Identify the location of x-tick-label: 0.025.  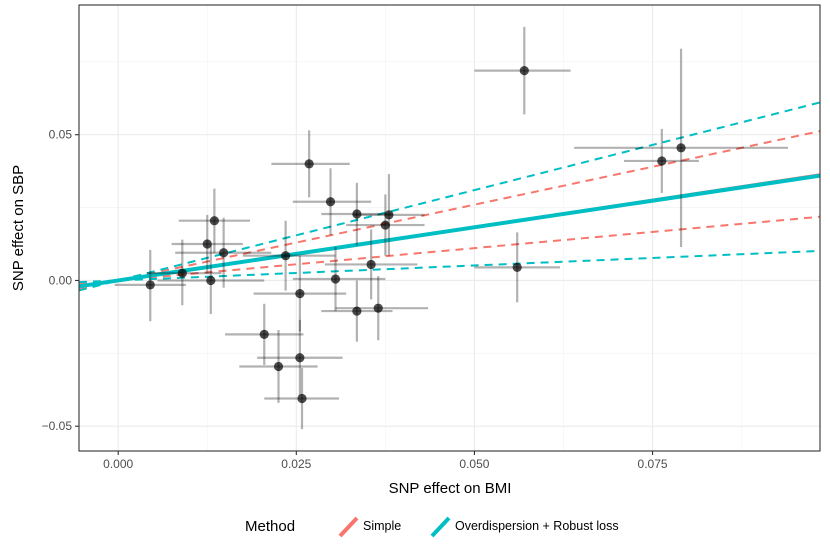
(296, 464).